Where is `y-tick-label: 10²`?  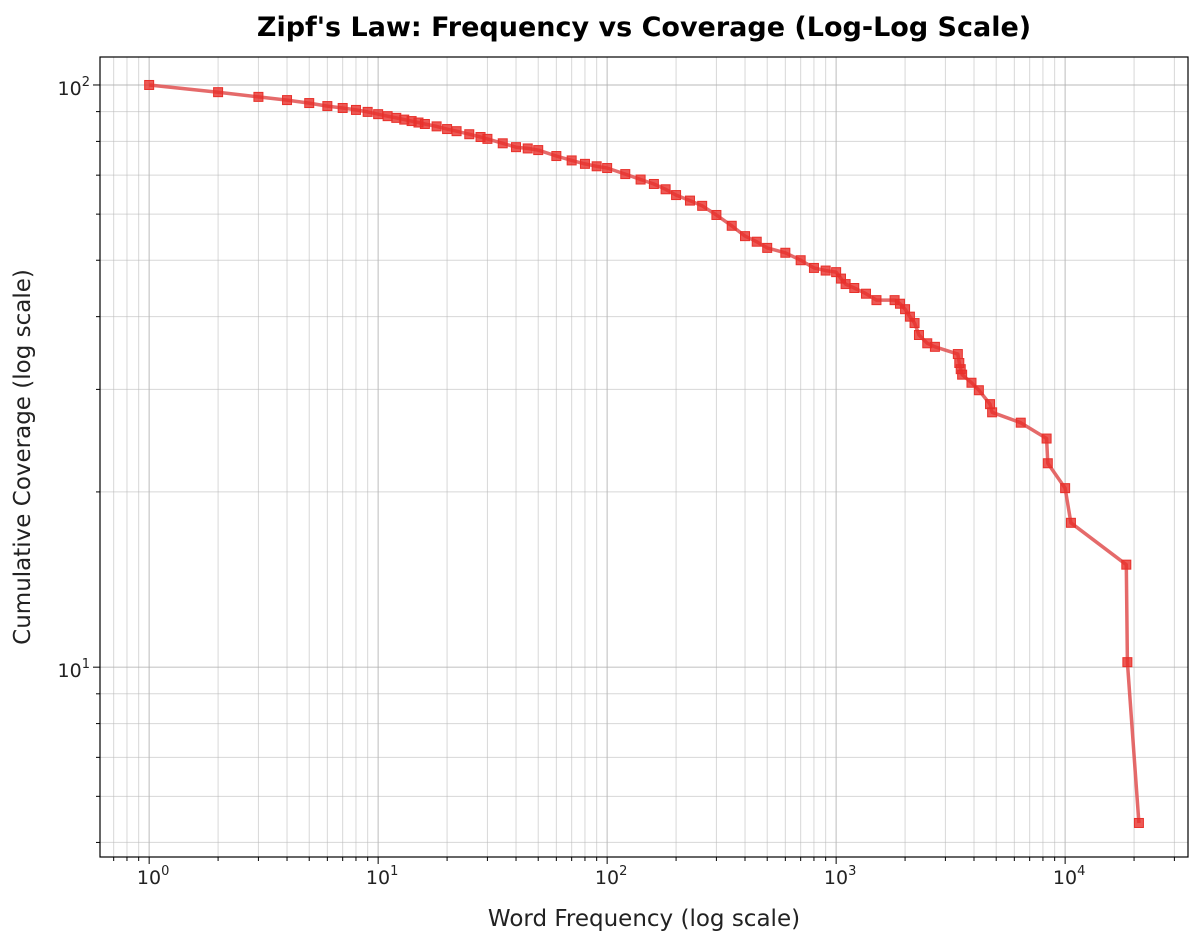
y-tick-label: 10² is located at coordinates (74, 87).